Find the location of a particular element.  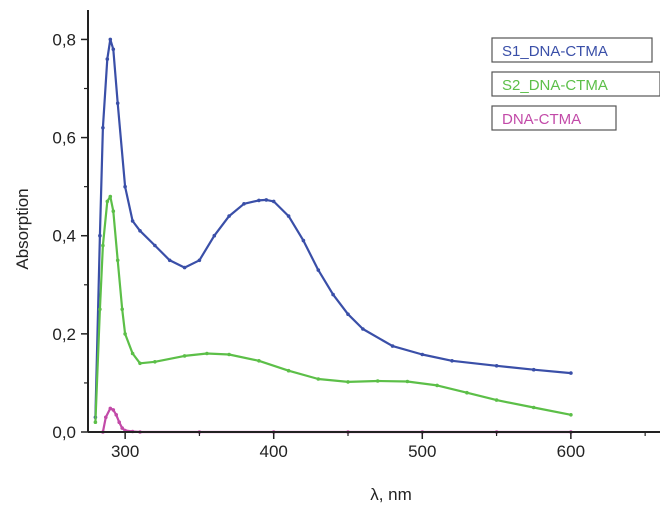

y-tick-label: 0,4 is located at coordinates (64, 236).